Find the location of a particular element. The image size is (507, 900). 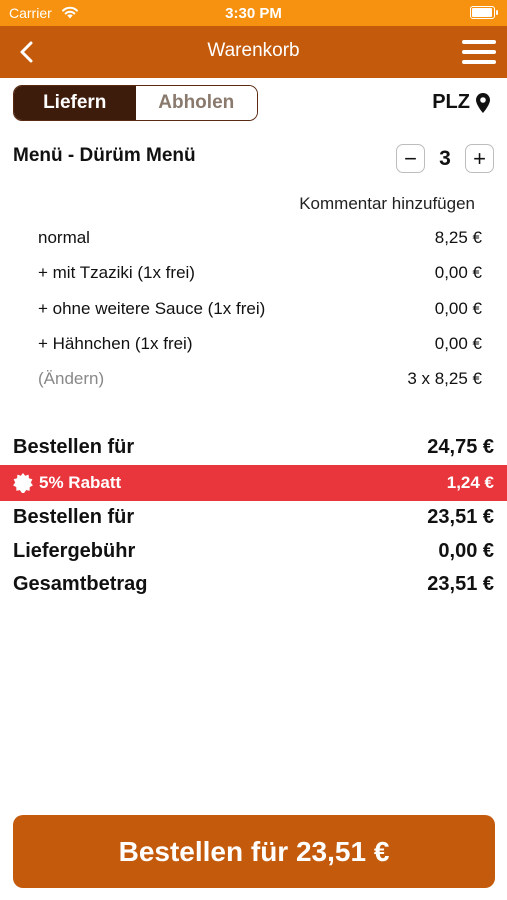

delivery-mode-toggle: Liefern Abholen is located at coordinates (135, 103).